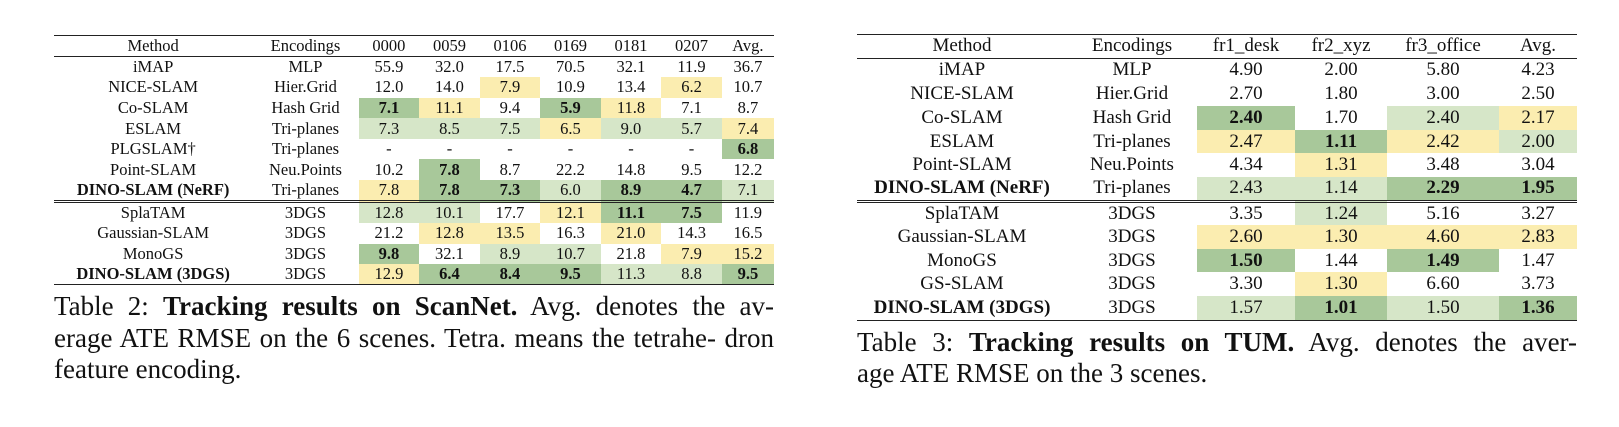 The height and width of the screenshot is (427, 1619). What do you see at coordinates (1341, 260) in the screenshot?
I see `value-cell: 1.44` at bounding box center [1341, 260].